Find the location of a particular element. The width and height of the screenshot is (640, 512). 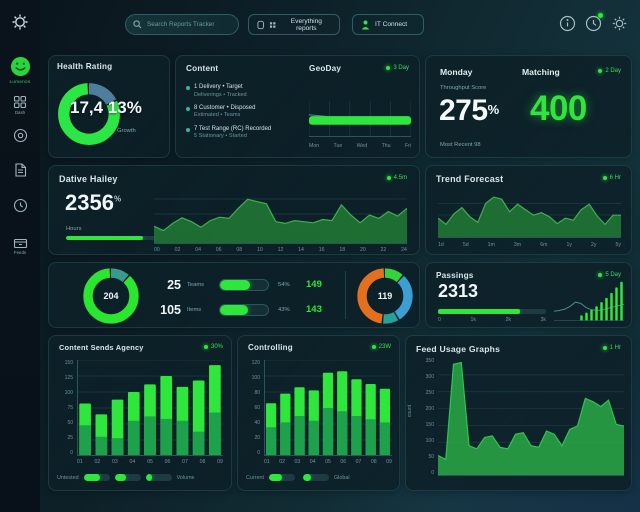

sidebar-item-feeds: Feeds is located at coordinates (20, 245).